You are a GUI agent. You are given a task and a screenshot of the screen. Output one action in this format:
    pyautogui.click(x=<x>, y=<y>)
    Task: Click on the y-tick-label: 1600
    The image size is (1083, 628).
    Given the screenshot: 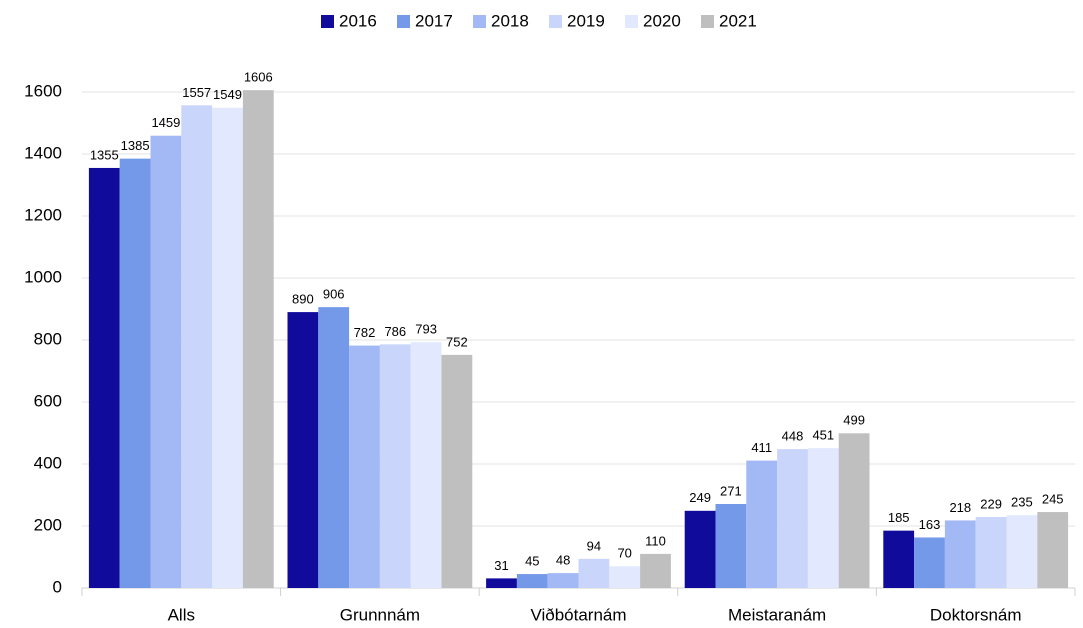 What is the action you would take?
    pyautogui.click(x=43, y=90)
    